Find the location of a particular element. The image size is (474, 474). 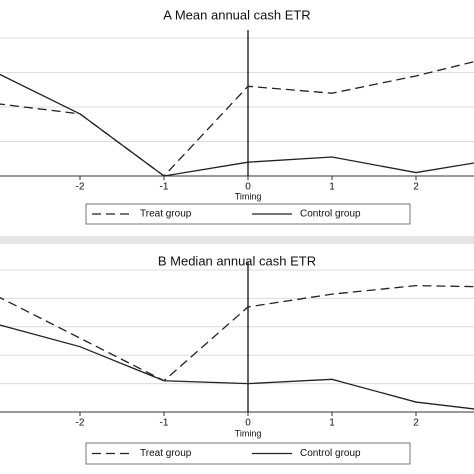

chart-title: A Mean annual cash ETR is located at coordinates (236, 14).